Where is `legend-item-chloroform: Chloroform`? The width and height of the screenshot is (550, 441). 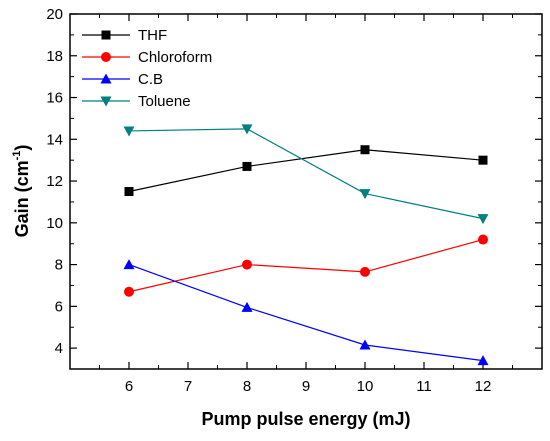 legend-item-chloroform: Chloroform is located at coordinates (147, 57).